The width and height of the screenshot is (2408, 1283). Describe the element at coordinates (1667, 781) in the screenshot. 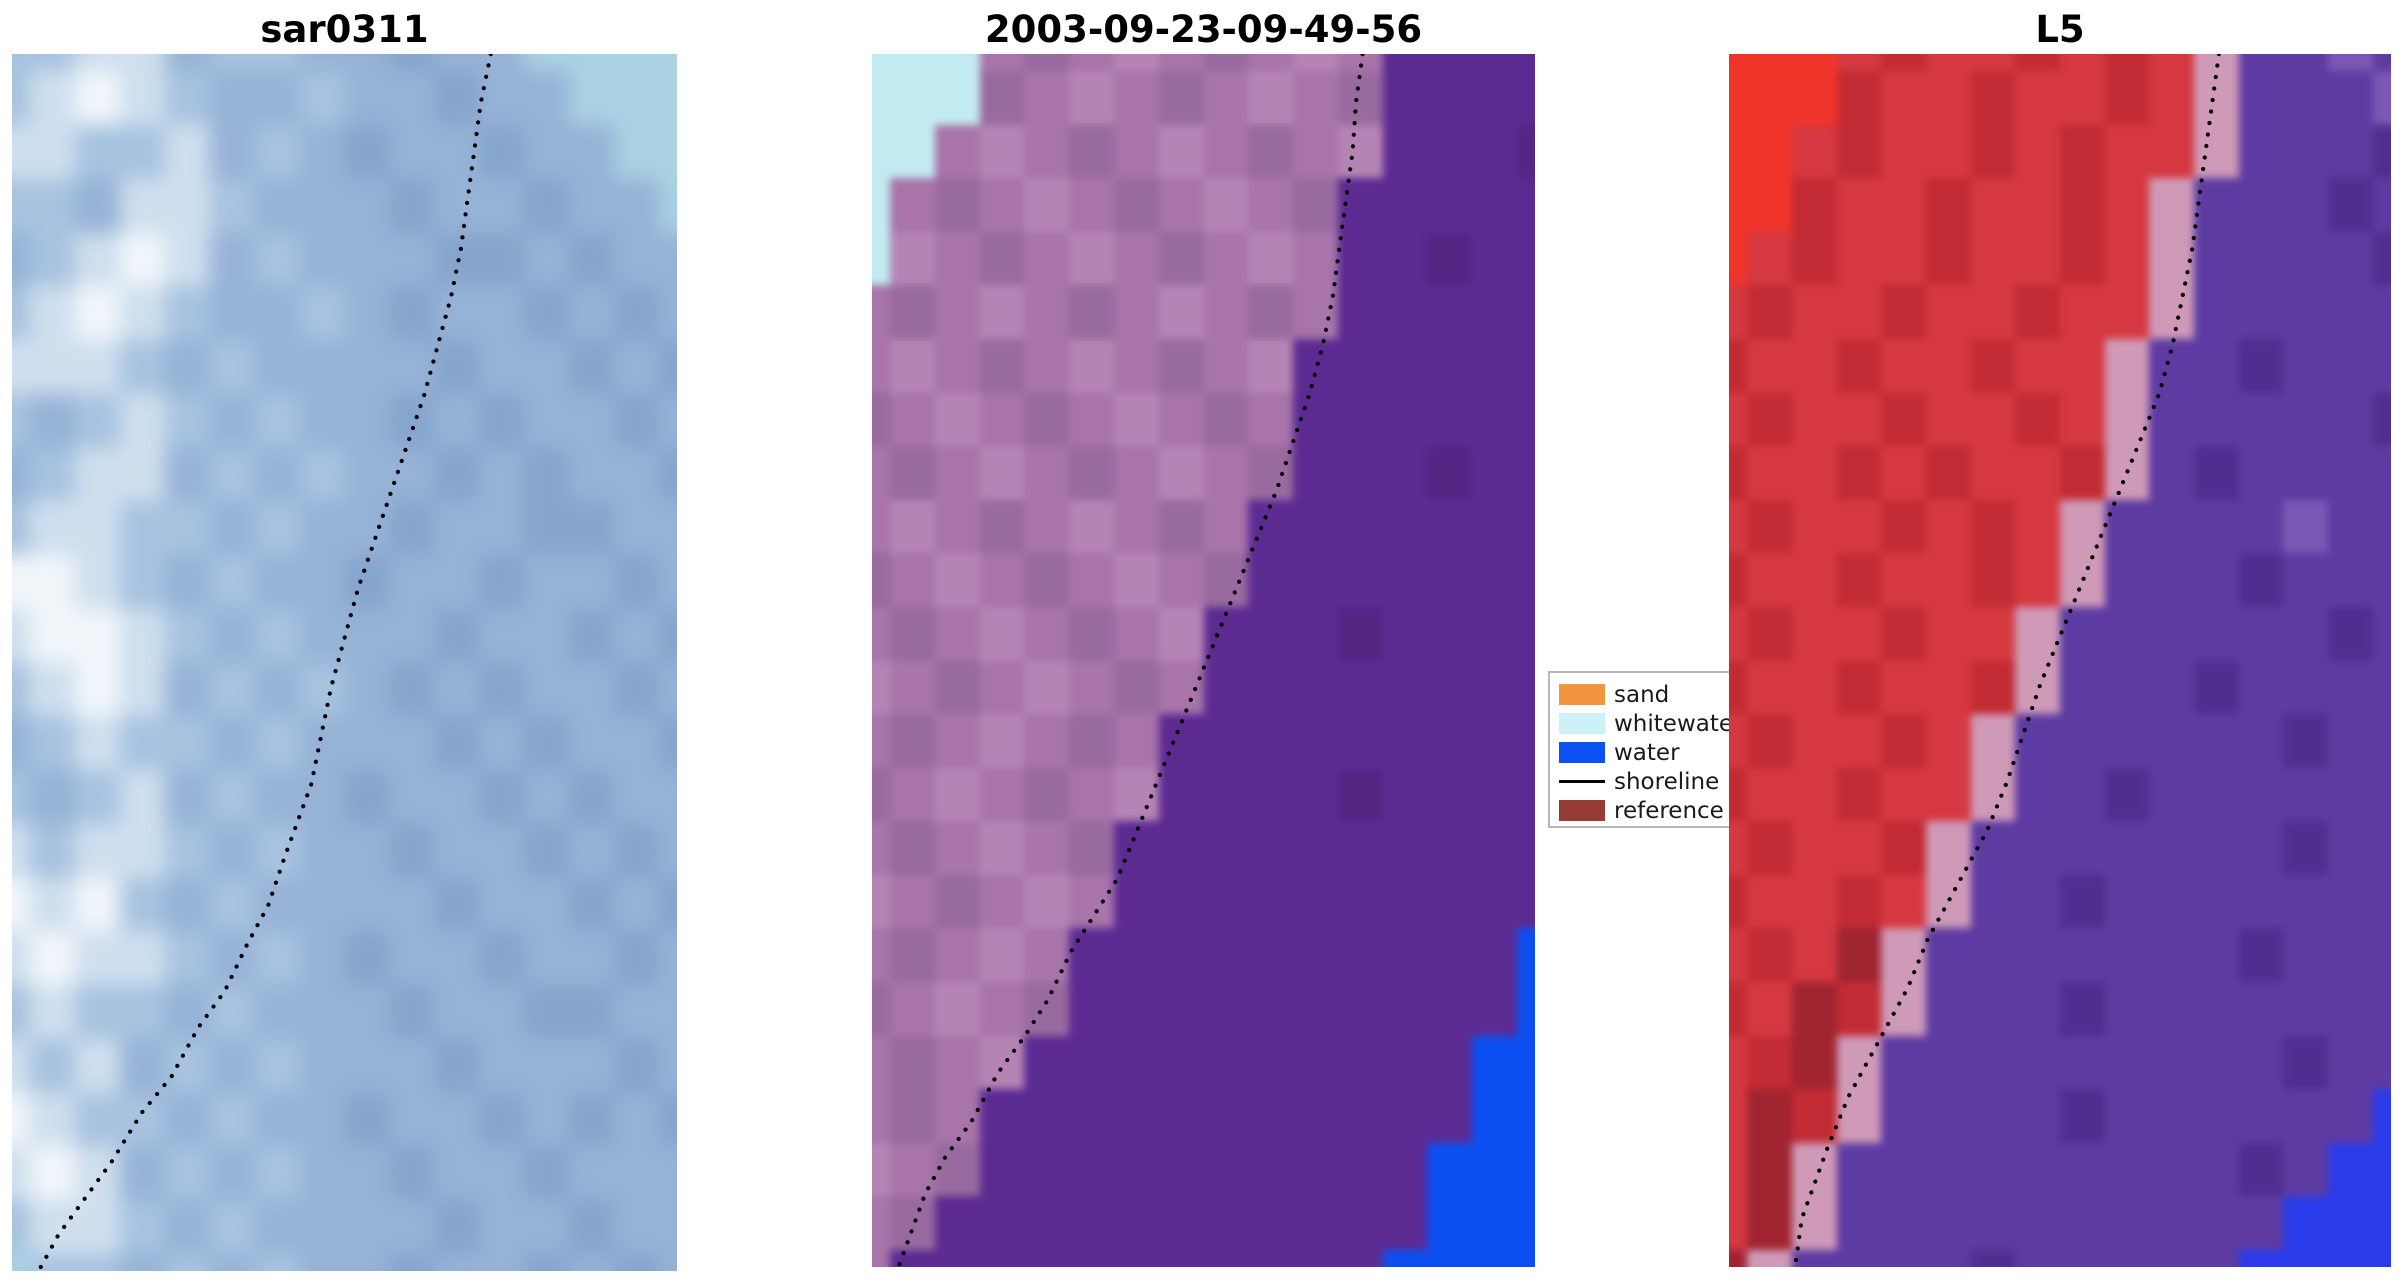

I see `legend-label: shoreline` at that location.